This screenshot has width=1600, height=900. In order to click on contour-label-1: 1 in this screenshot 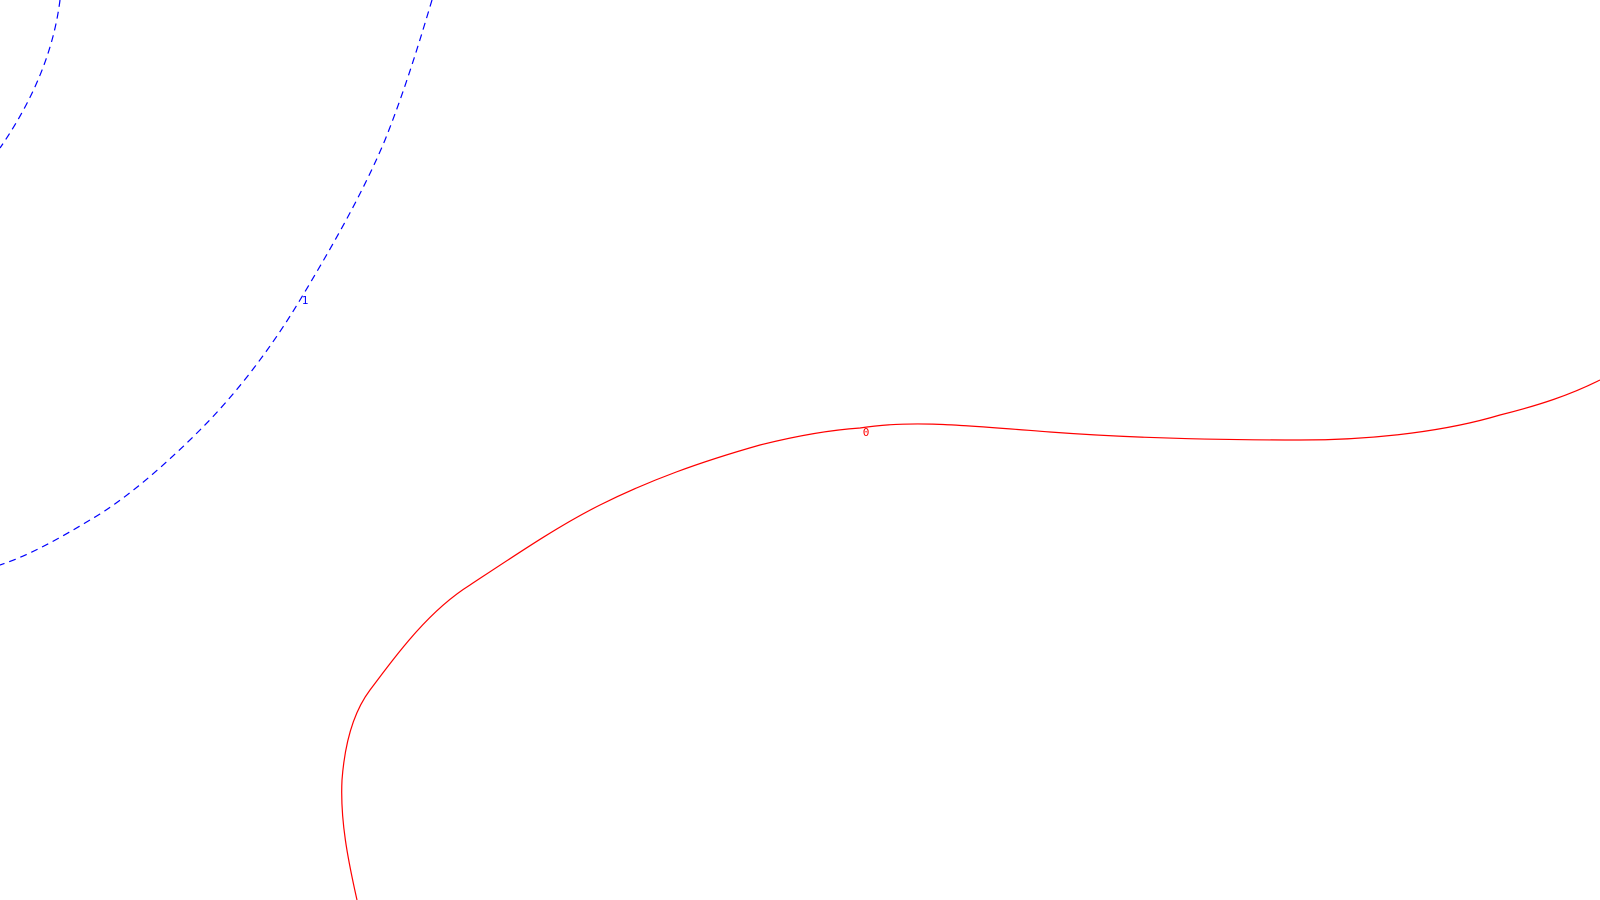, I will do `click(305, 300)`.